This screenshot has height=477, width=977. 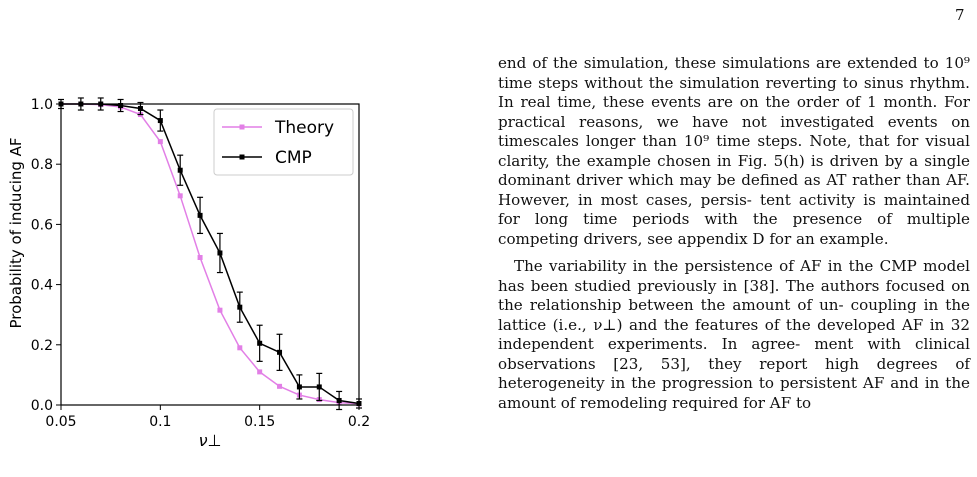 I want to click on legend: Theory CMP, so click(x=283, y=142).